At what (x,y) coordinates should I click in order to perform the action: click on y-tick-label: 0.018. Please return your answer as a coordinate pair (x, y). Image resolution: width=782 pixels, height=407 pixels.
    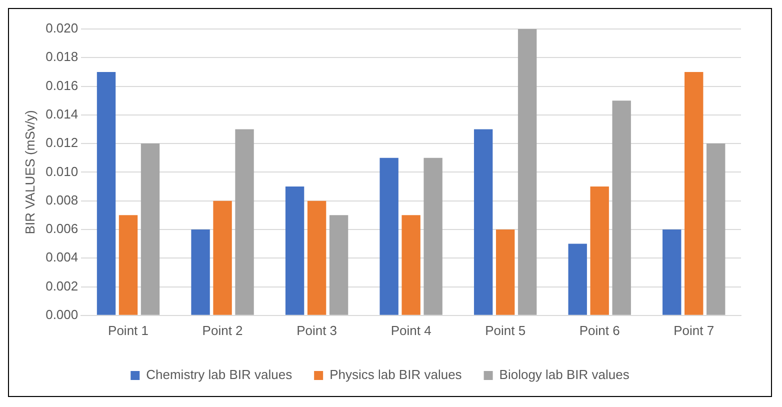
    Looking at the image, I should click on (62, 56).